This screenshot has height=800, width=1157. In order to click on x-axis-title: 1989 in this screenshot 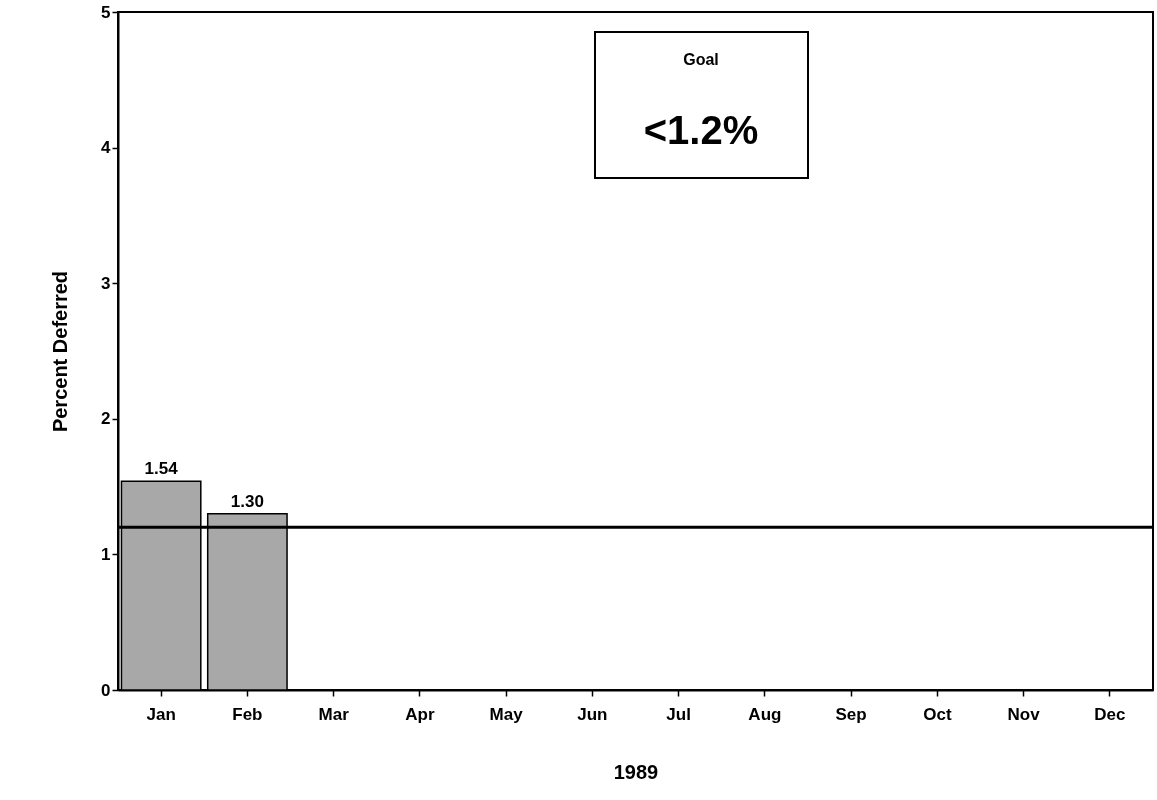, I will do `click(636, 771)`.